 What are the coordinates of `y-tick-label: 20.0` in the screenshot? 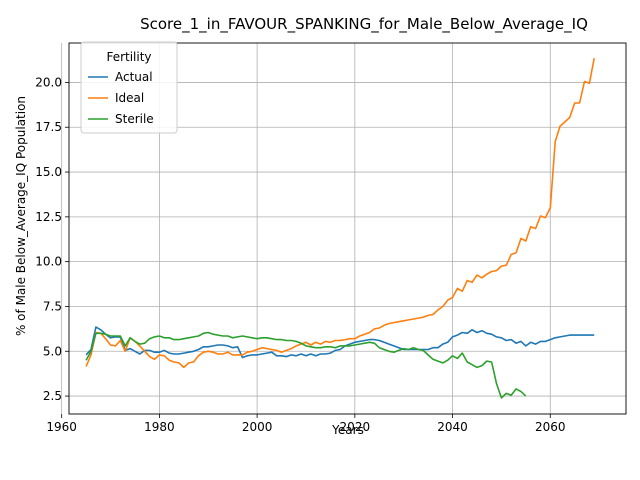 It's located at (48, 82).